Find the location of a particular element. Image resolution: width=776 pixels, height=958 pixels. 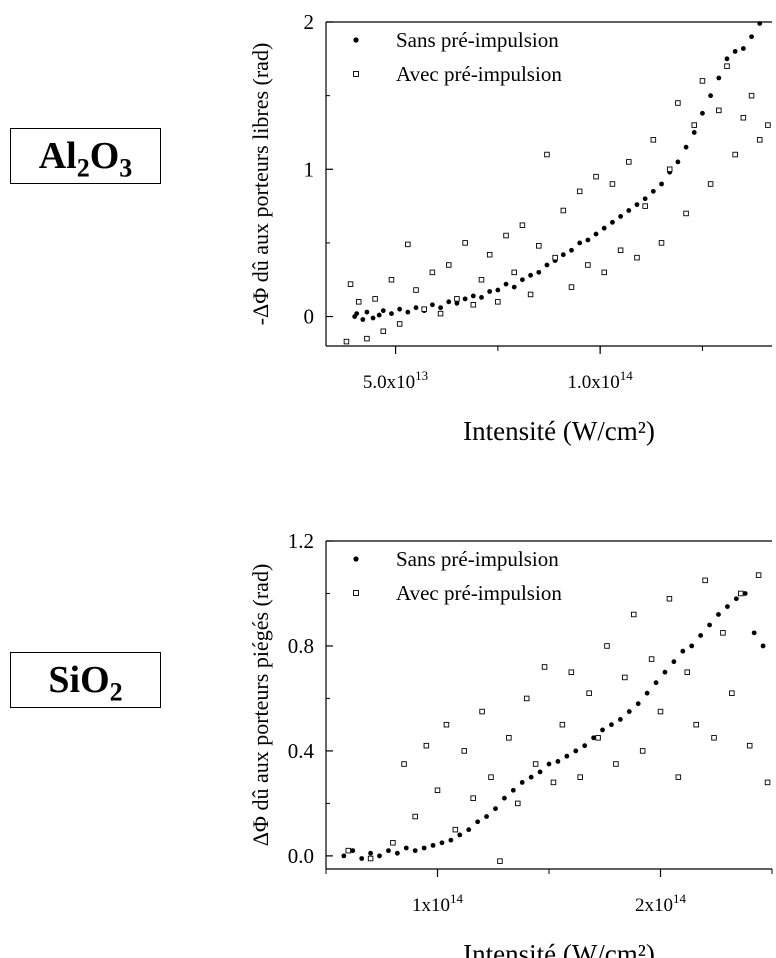

x-tick-label: 1x10¹⁴ is located at coordinates (438, 903).